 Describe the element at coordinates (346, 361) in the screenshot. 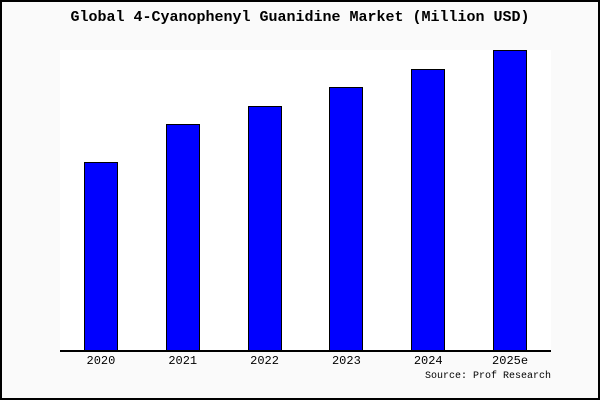

I see `x-tick-label-2023: 2023` at that location.